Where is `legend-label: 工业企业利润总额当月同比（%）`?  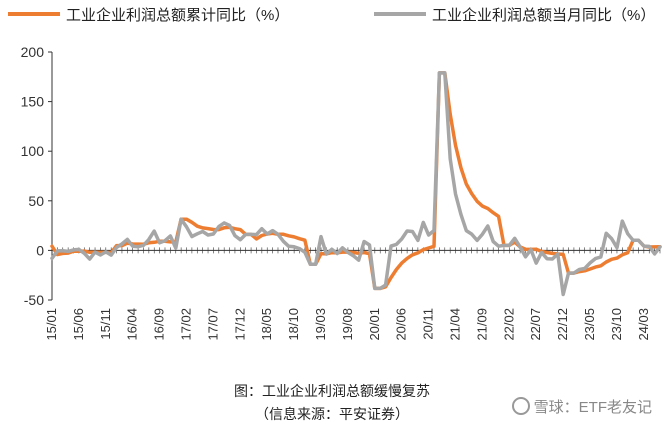
legend-label: 工业企业利润总额当月同比（%） is located at coordinates (543, 15).